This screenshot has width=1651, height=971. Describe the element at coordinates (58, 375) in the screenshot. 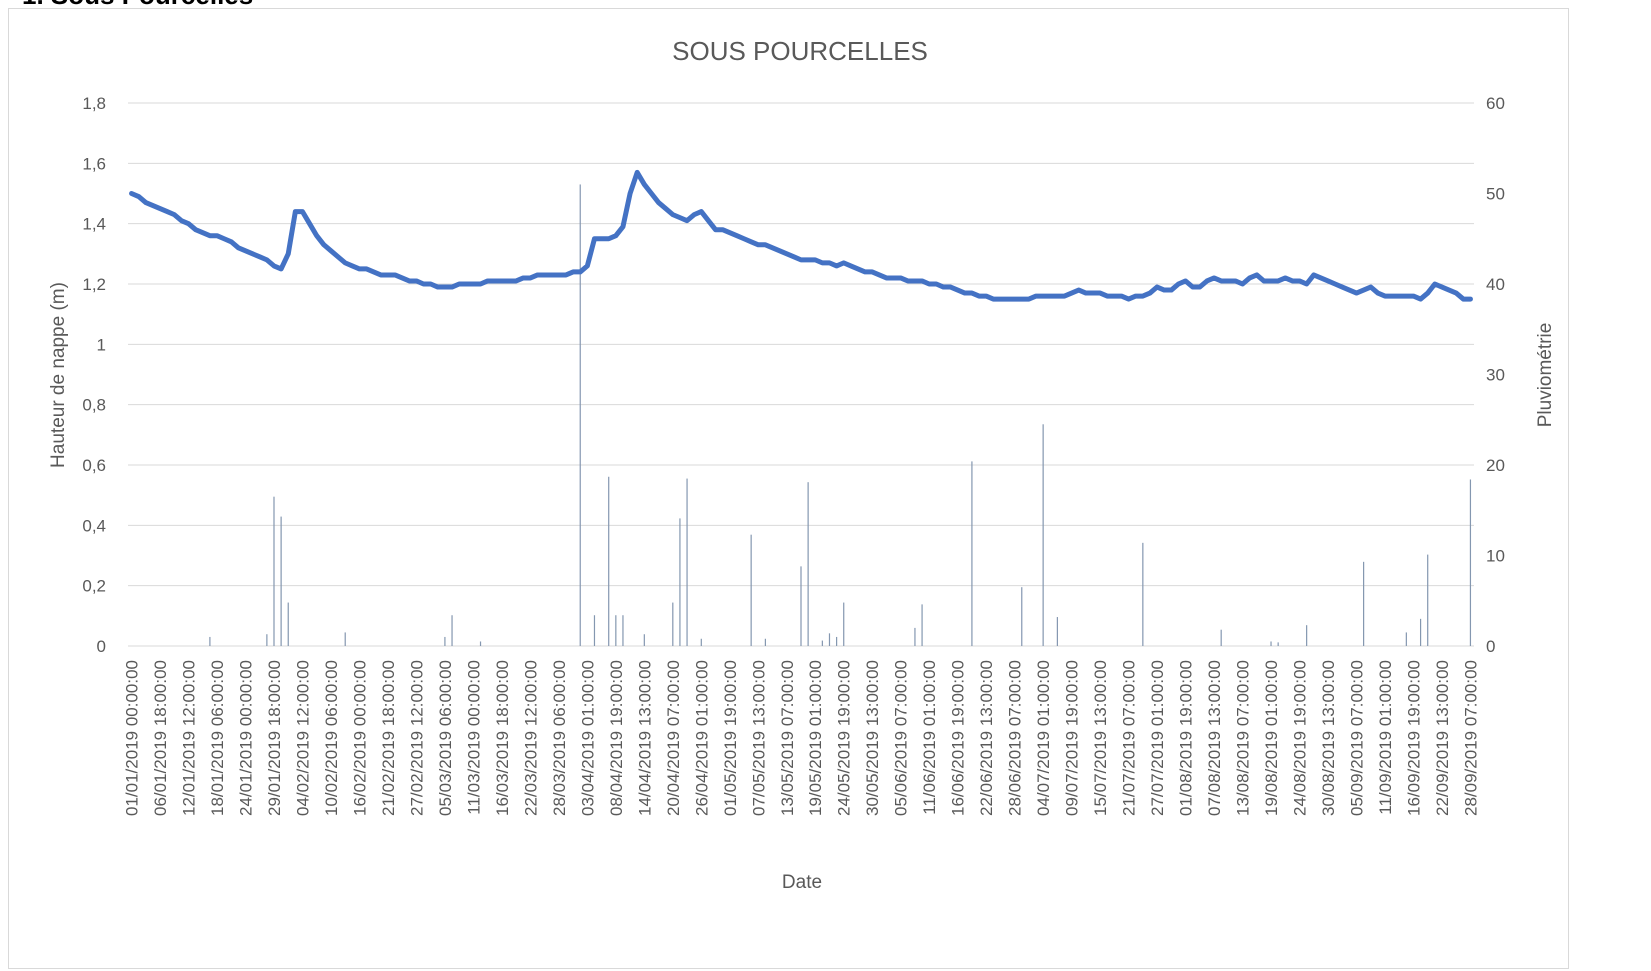

I see `y-axis-label: Hauteur de nappe (m)` at that location.